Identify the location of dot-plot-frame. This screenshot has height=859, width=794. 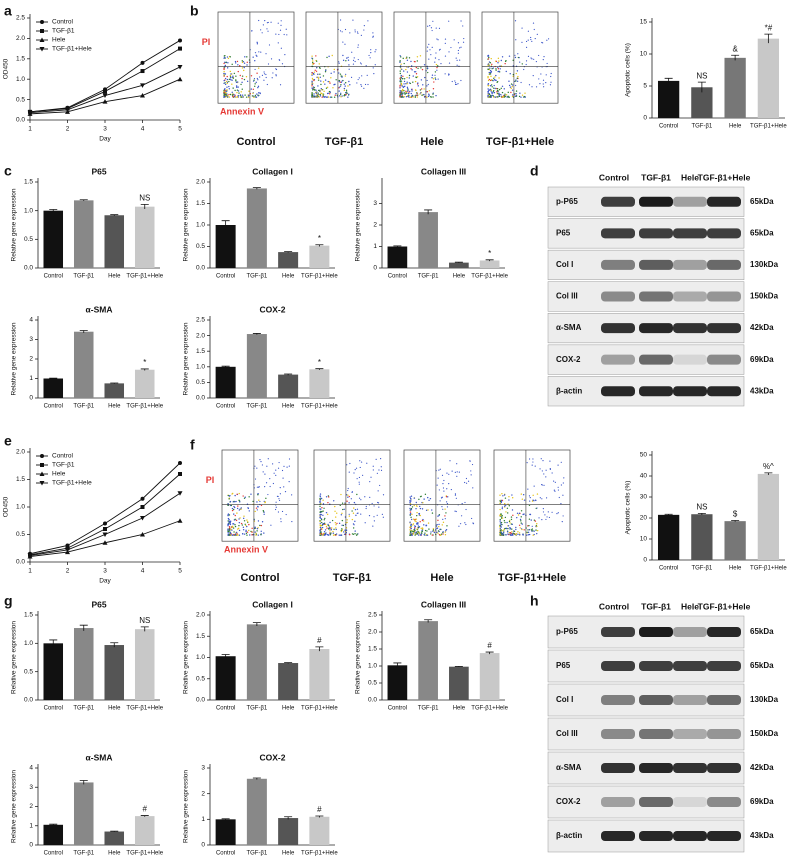
(344, 57).